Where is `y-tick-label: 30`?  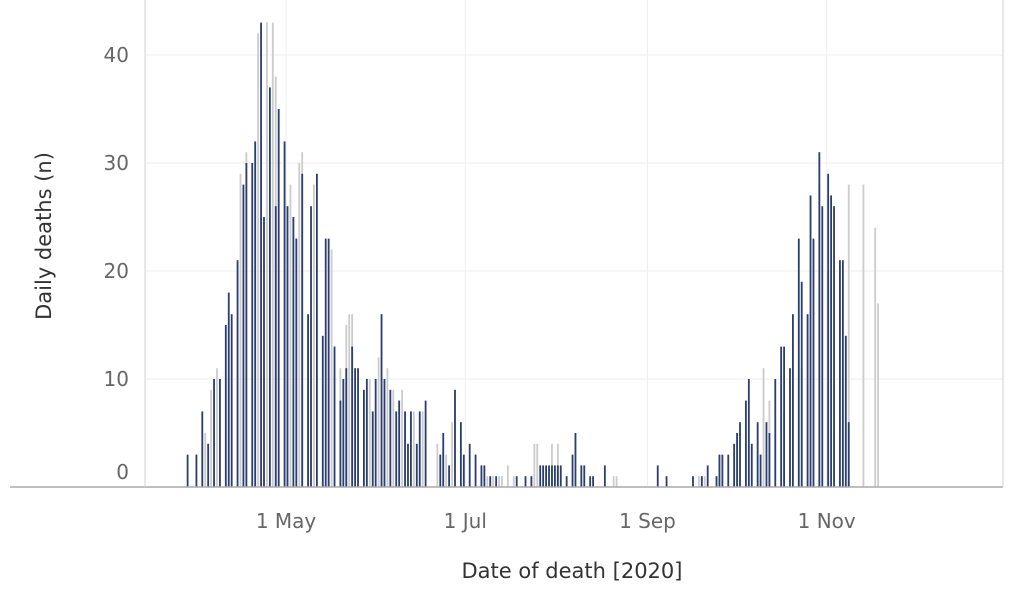
y-tick-label: 30 is located at coordinates (116, 163).